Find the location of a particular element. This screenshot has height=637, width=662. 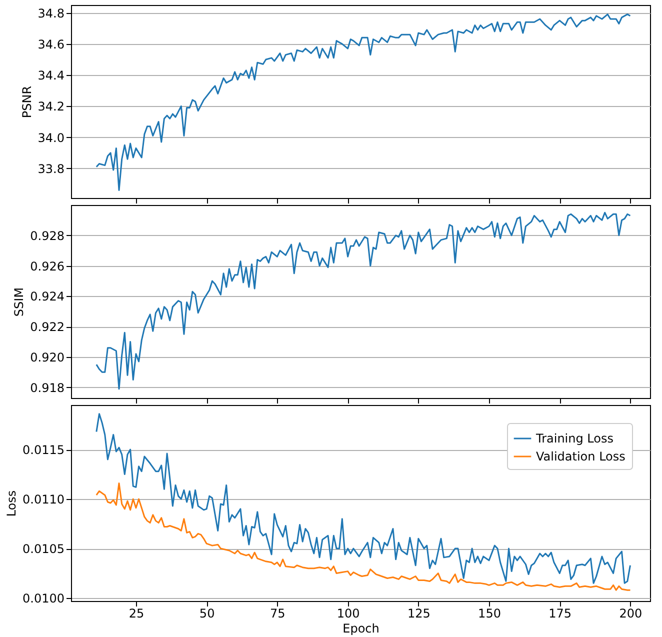

y-tick-label: 0.924 is located at coordinates (47, 297).